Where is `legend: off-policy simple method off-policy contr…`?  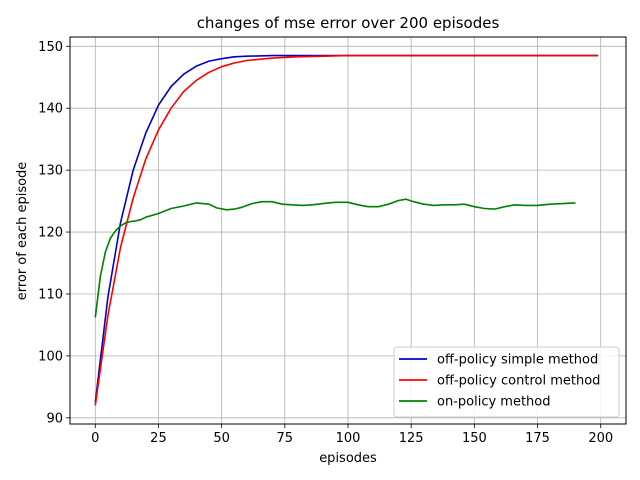 legend: off-policy simple method off-policy contr… is located at coordinates (506, 382).